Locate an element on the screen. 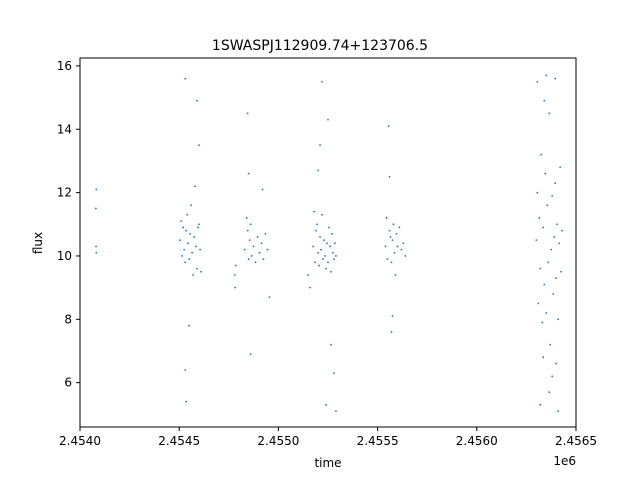  y-tick-label: 14 is located at coordinates (64, 129).